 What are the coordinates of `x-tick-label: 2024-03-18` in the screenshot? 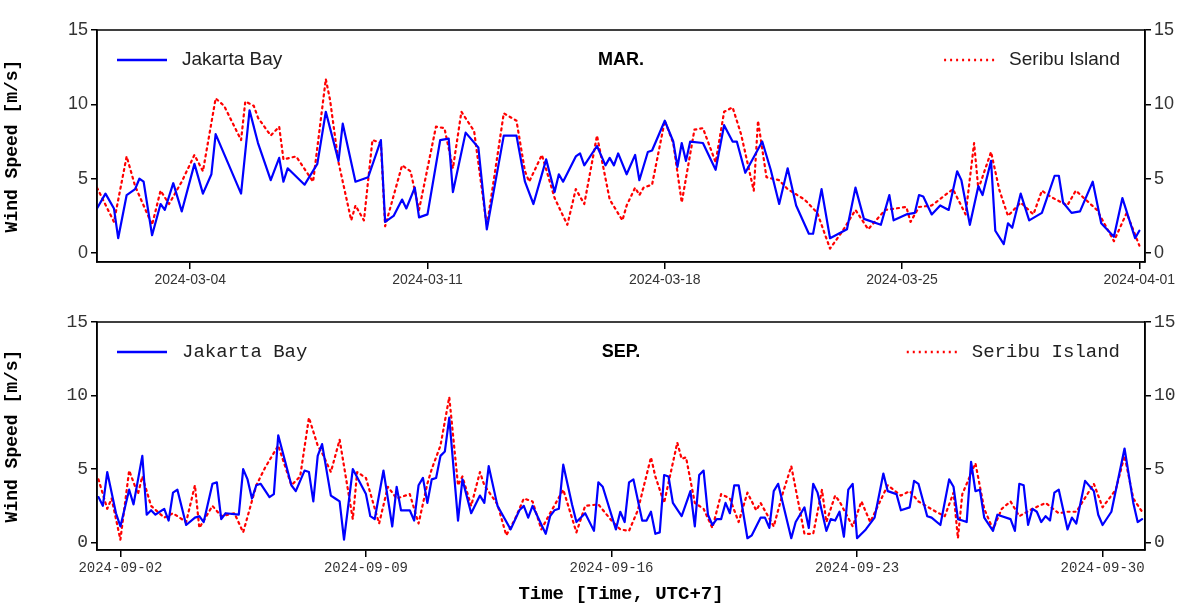 It's located at (664, 279).